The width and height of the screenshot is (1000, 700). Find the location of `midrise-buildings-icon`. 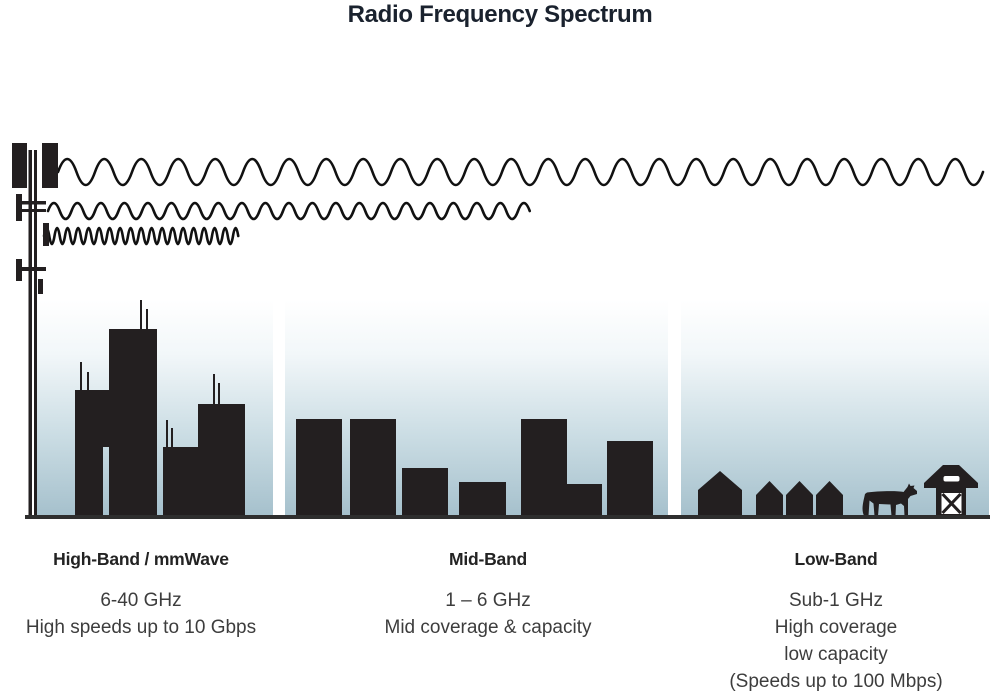

midrise-buildings-icon is located at coordinates (474, 468).